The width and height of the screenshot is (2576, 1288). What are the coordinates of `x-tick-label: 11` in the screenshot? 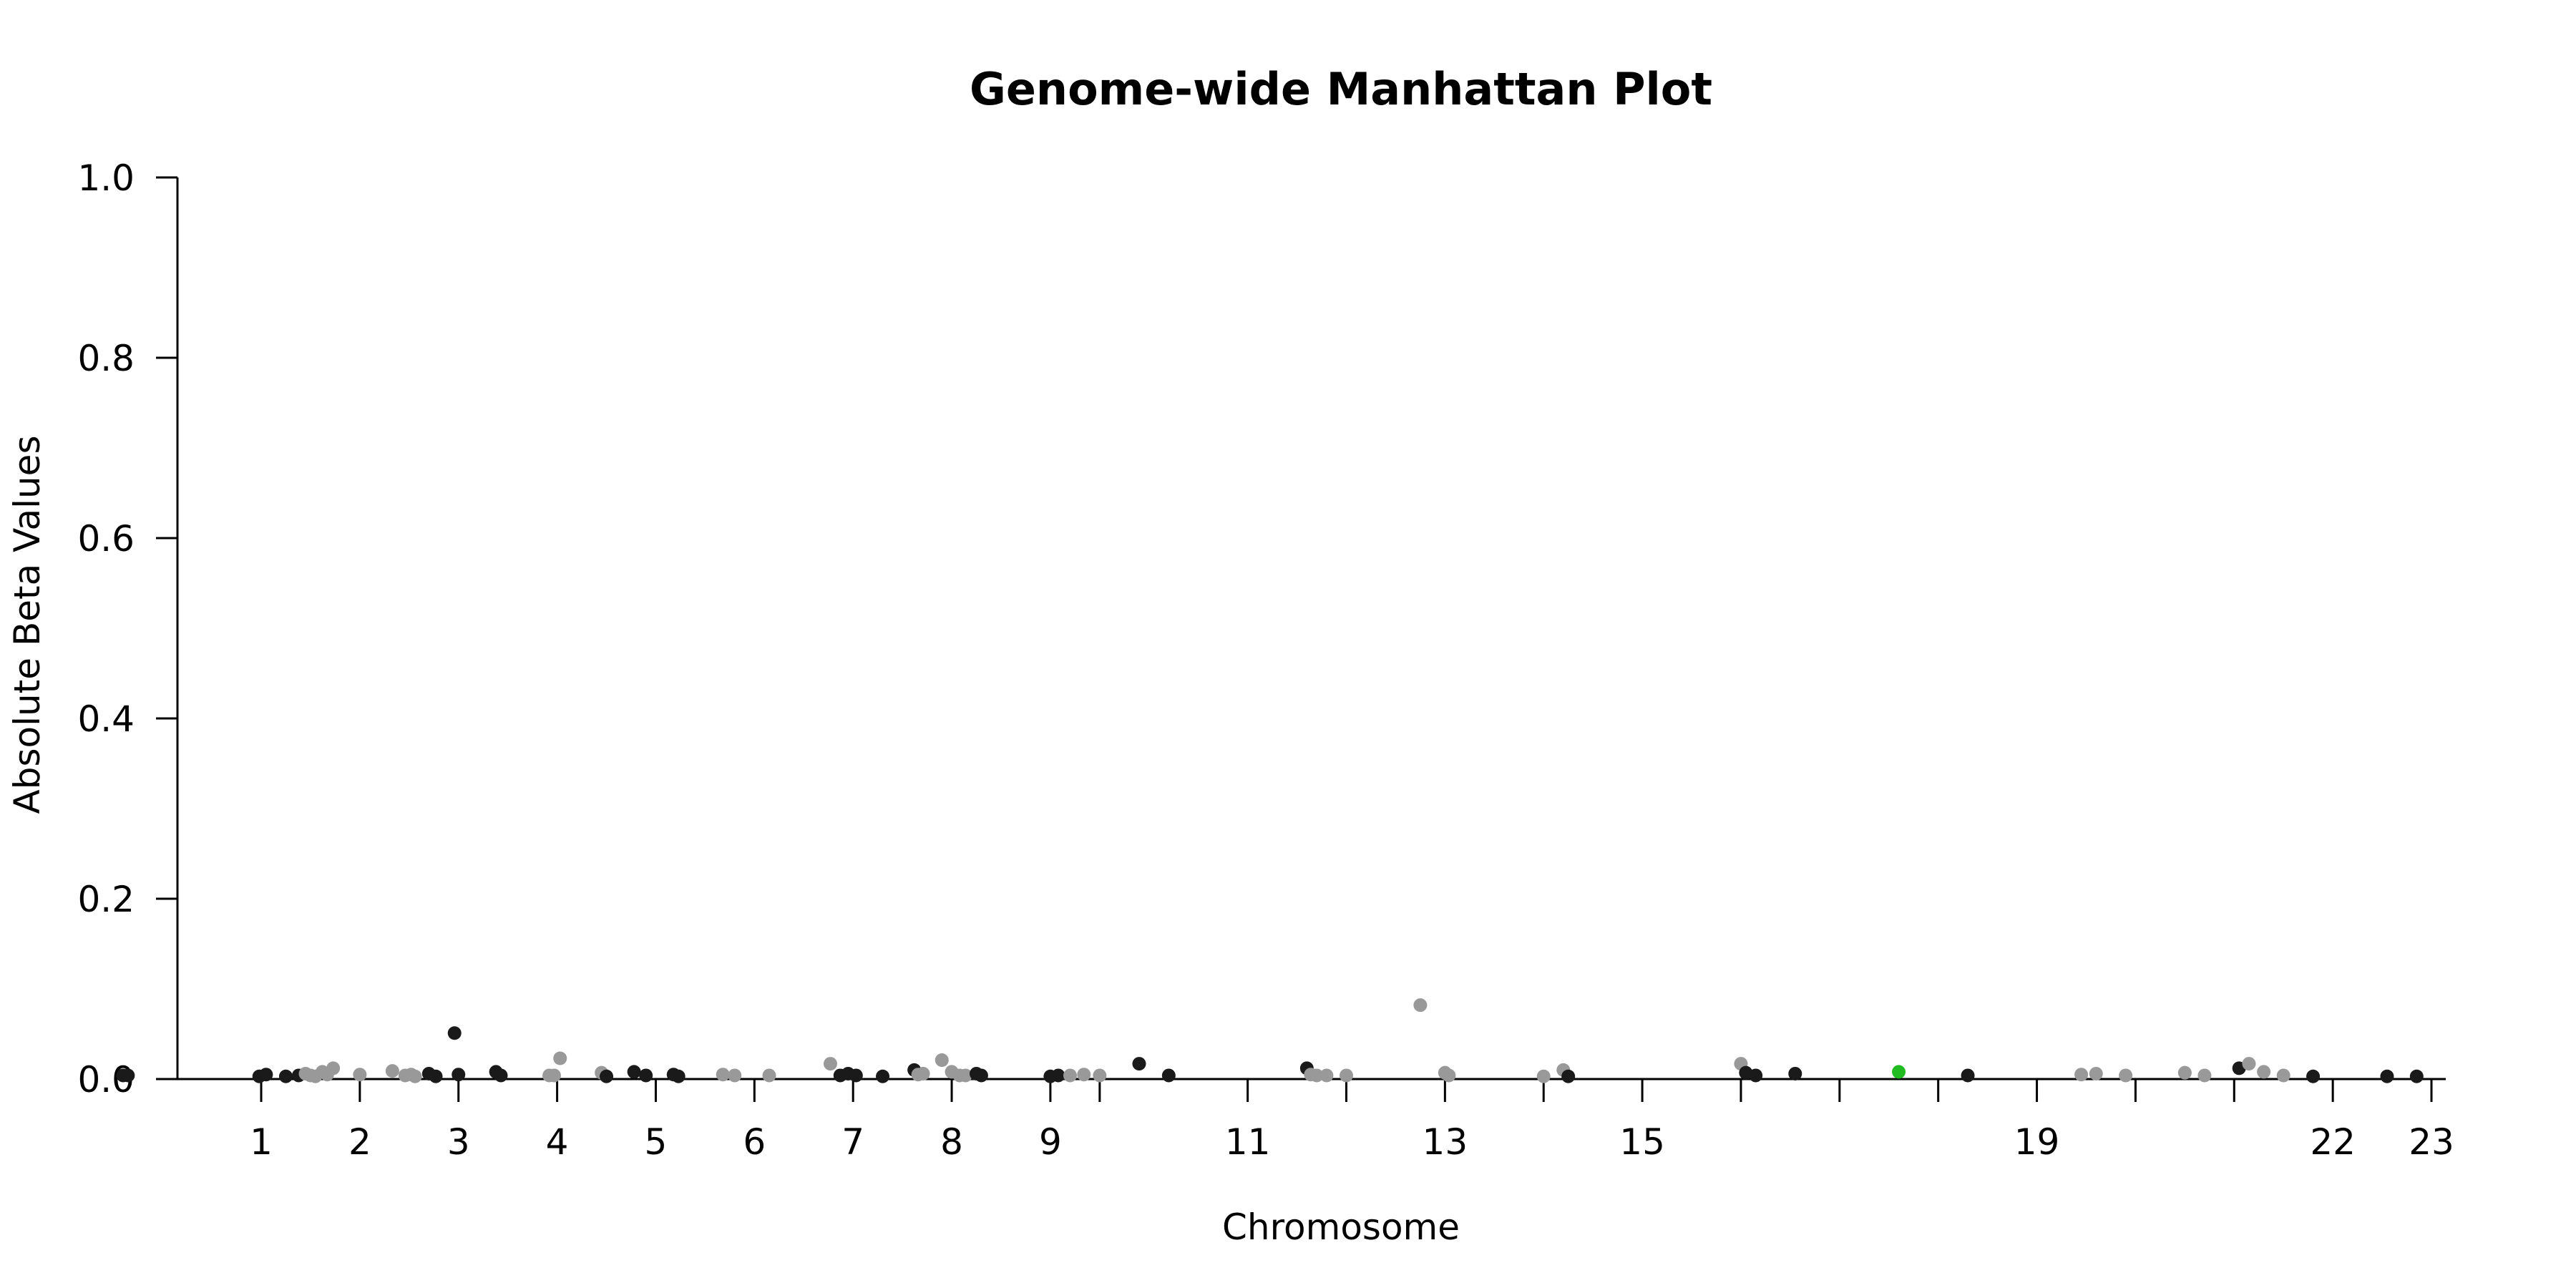 It's located at (1248, 1142).